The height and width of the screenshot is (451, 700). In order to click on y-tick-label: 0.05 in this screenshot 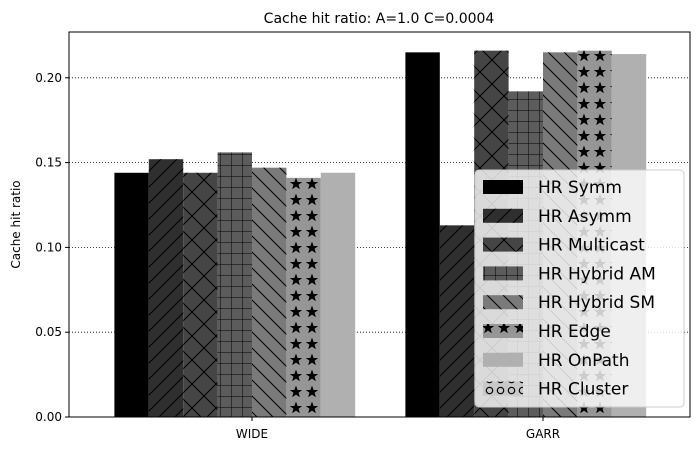, I will do `click(48, 332)`.